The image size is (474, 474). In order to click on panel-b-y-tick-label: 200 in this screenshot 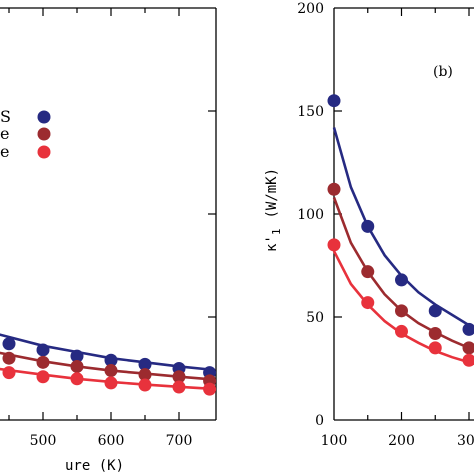, I will do `click(310, 9)`.